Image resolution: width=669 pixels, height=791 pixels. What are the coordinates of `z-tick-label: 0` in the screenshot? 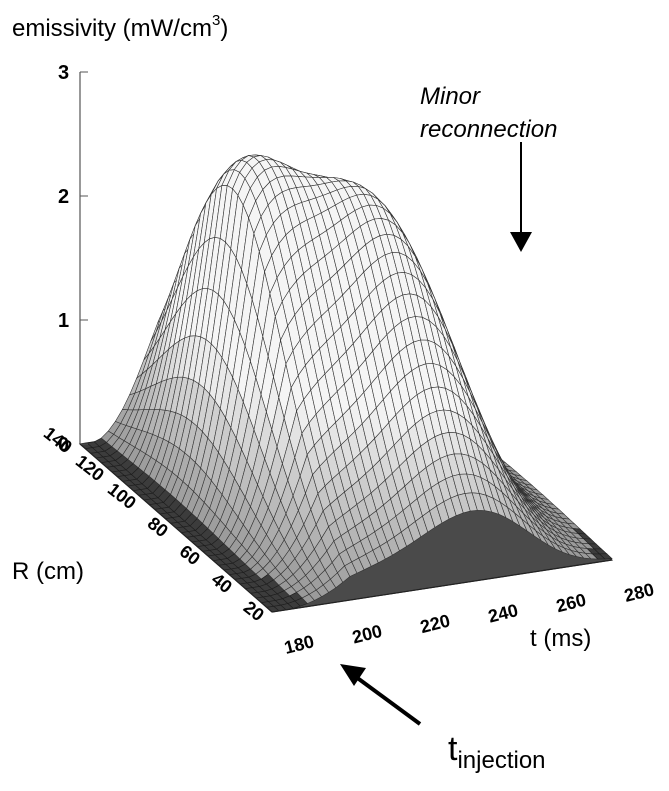 It's located at (63, 445).